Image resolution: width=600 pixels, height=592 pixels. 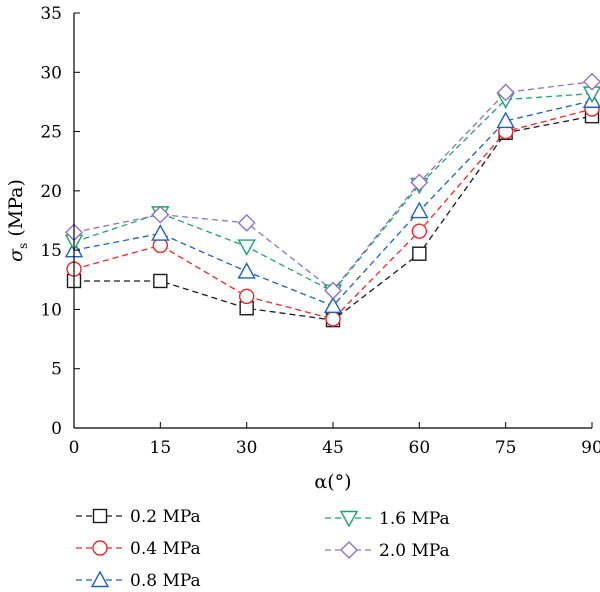 I want to click on y-axis-label: σs (MPa), so click(x=17, y=220).